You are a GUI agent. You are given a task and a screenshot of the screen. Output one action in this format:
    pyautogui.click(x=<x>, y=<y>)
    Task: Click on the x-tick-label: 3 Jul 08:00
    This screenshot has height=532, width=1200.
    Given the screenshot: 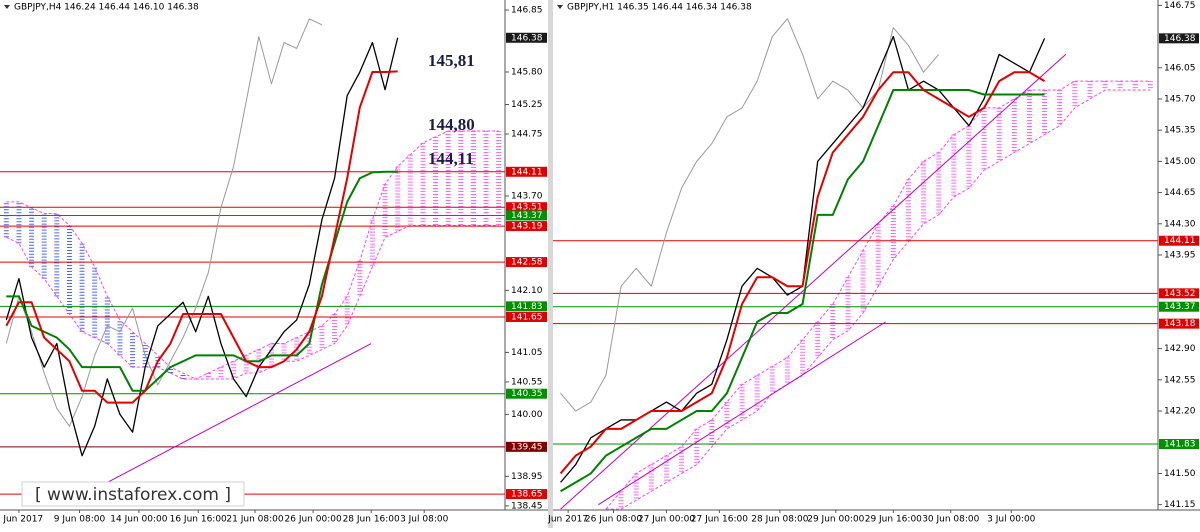 What is the action you would take?
    pyautogui.click(x=424, y=520)
    